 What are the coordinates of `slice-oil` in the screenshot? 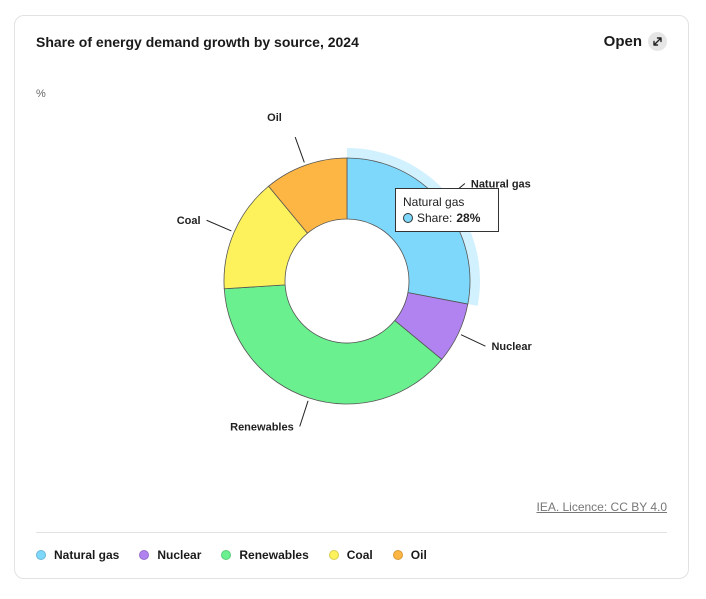 It's located at (308, 195).